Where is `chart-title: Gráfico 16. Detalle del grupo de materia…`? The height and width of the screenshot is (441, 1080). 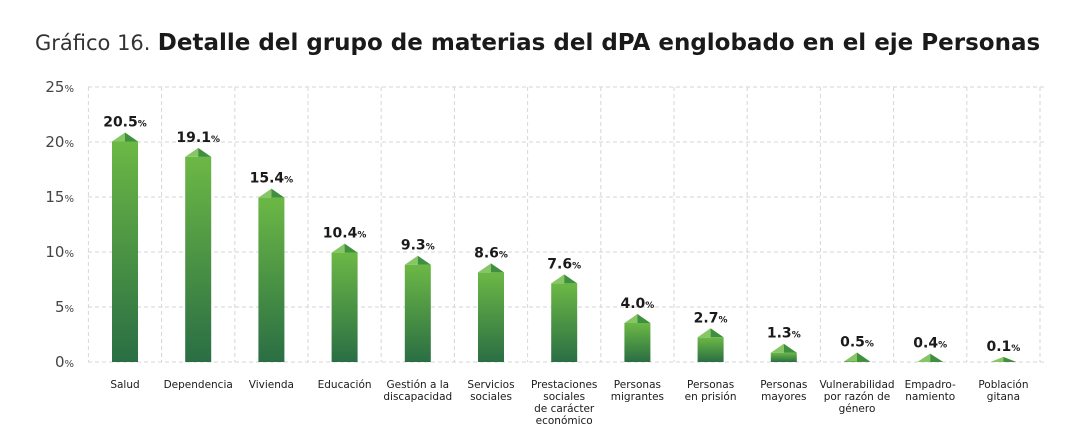
chart-title: Gráfico 16. Detalle del grupo de materia… is located at coordinates (537, 43).